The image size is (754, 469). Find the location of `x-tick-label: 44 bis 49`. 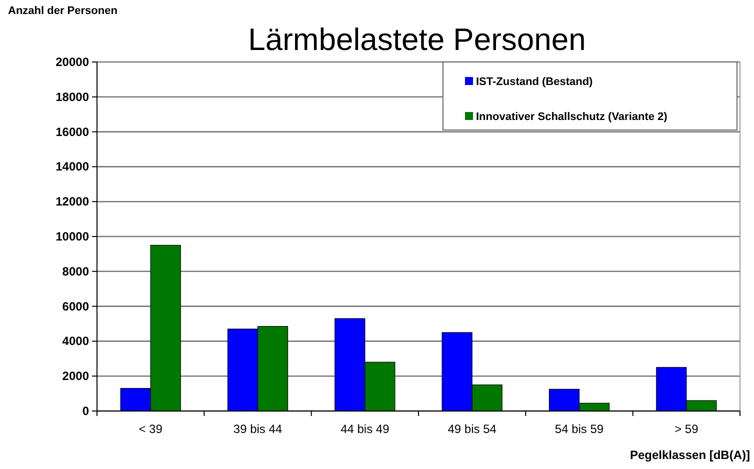

x-tick-label: 44 bis 49 is located at coordinates (365, 429).